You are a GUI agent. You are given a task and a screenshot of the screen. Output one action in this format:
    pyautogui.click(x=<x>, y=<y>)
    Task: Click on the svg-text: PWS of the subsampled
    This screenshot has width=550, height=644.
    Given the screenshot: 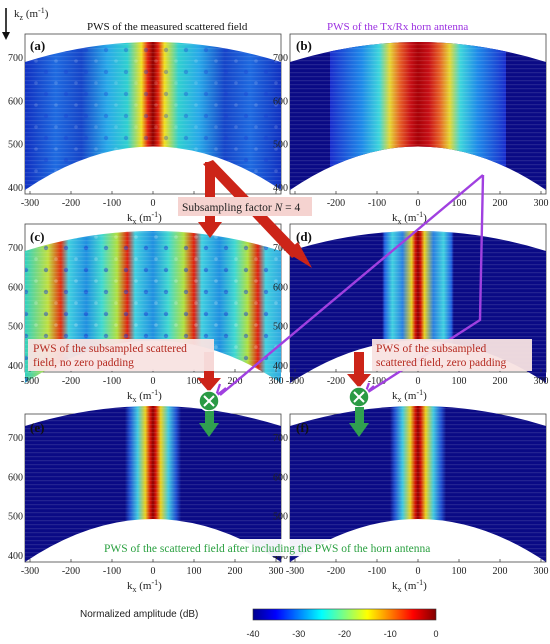 What is the action you would take?
    pyautogui.click(x=431, y=349)
    